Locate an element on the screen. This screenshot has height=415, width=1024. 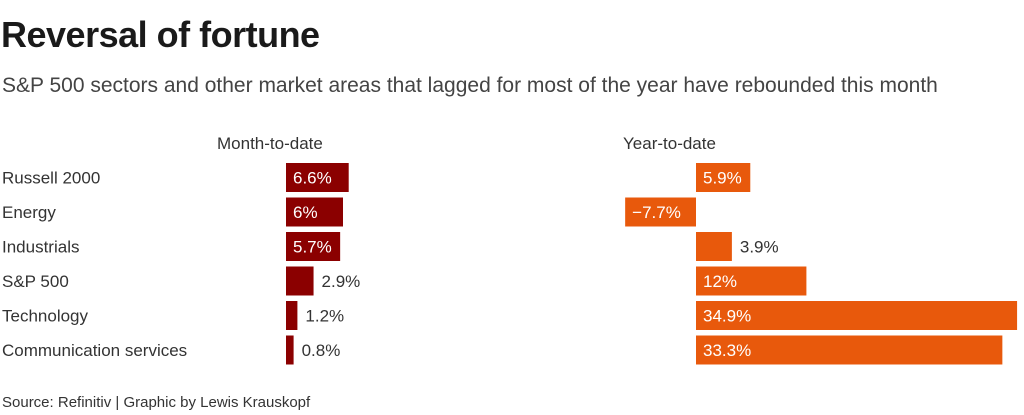
year-to-date-value-label: 34.9% is located at coordinates (727, 316).